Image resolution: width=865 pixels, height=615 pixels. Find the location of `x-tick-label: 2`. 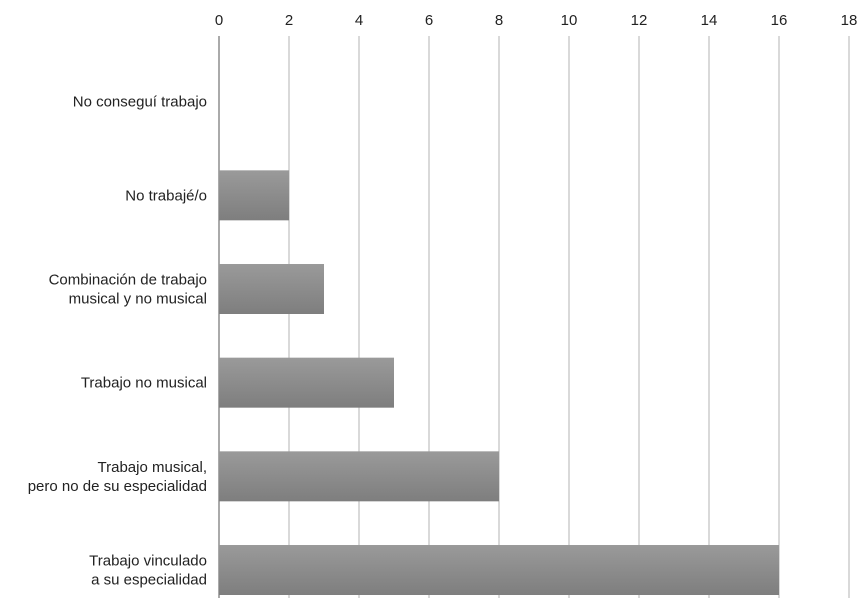

x-tick-label: 2 is located at coordinates (289, 20).